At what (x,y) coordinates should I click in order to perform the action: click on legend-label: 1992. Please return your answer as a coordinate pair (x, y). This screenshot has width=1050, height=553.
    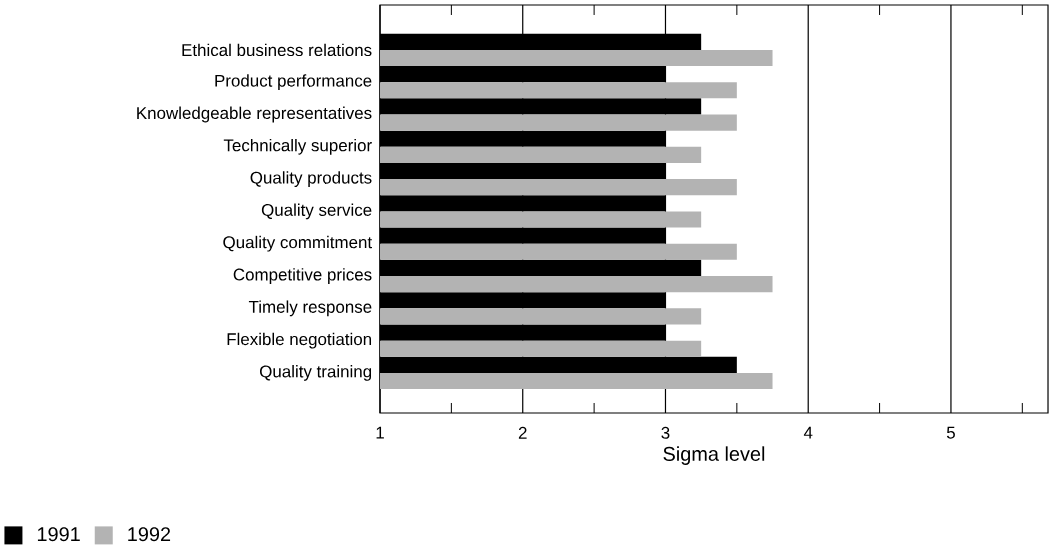
    Looking at the image, I should click on (149, 534).